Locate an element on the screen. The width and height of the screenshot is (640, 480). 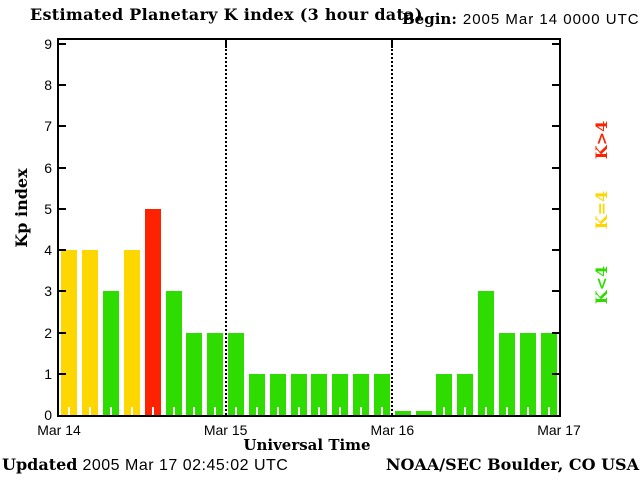
legend-item: K<4 is located at coordinates (601, 285).